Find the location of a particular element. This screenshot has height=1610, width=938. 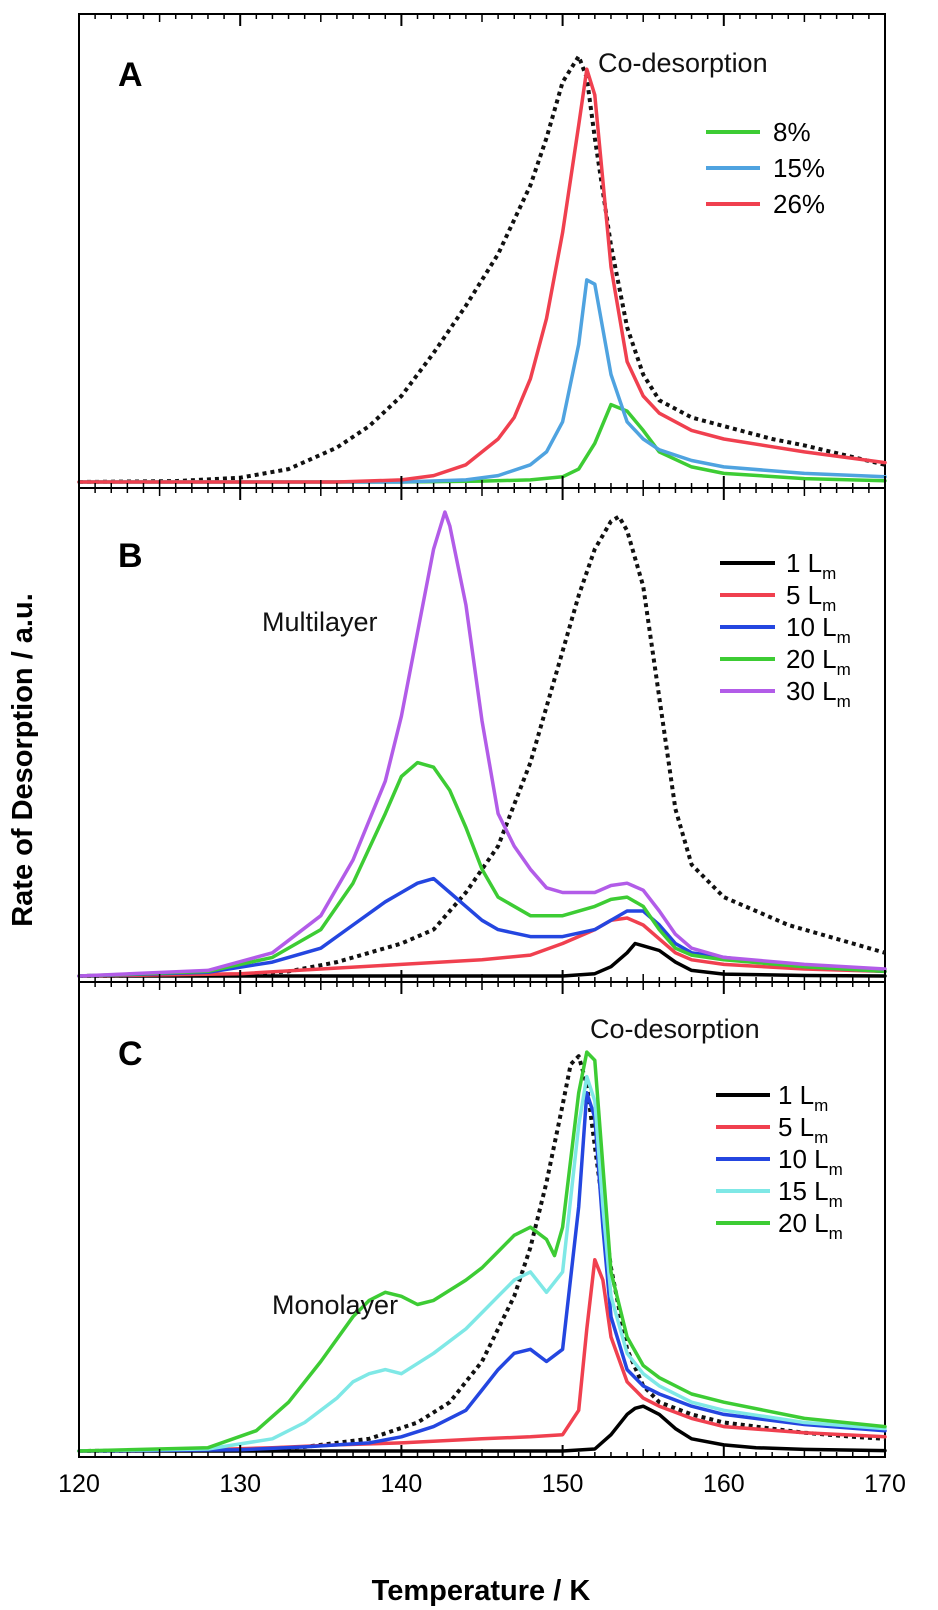

x-tick-label: 130 is located at coordinates (240, 1484).